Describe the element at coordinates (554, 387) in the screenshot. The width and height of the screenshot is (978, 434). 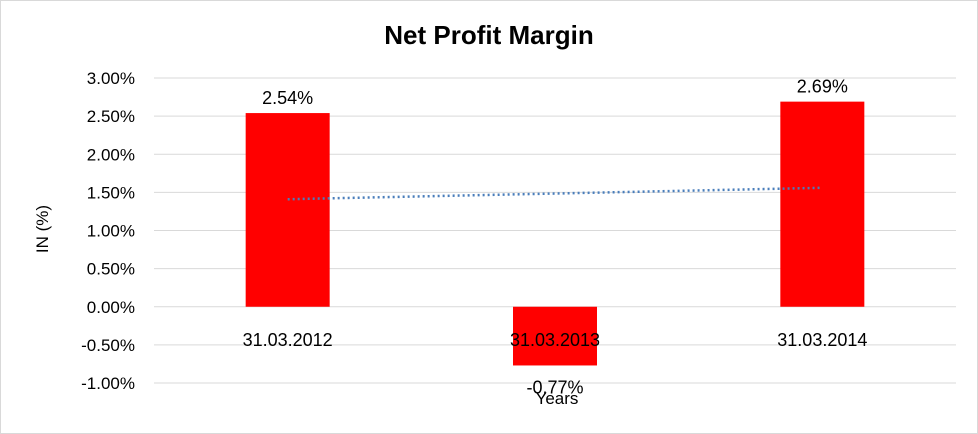
I see `data-label: -0.77%` at that location.